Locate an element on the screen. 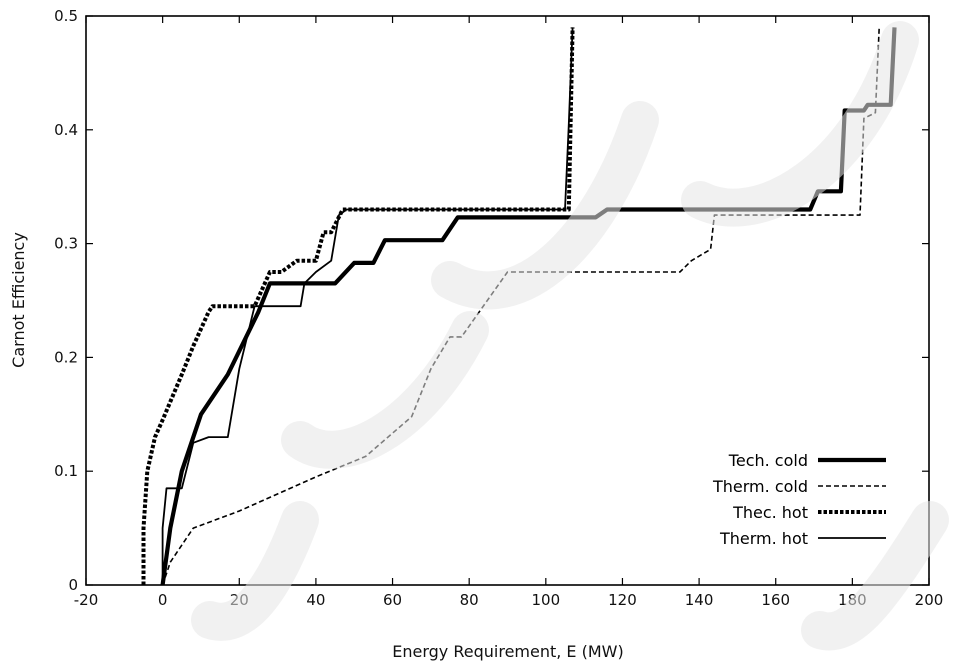  x-tick-label: 100 is located at coordinates (545, 600).